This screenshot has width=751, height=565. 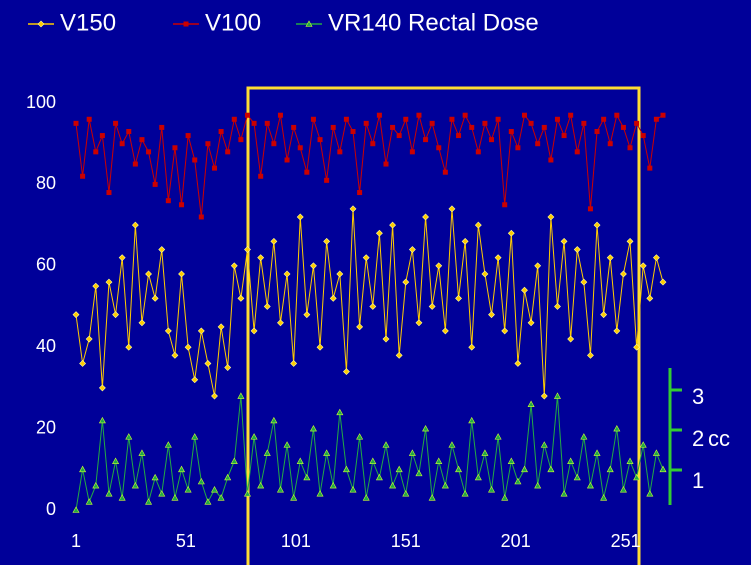 What do you see at coordinates (46, 183) in the screenshot?
I see `y-tick-label: 80` at bounding box center [46, 183].